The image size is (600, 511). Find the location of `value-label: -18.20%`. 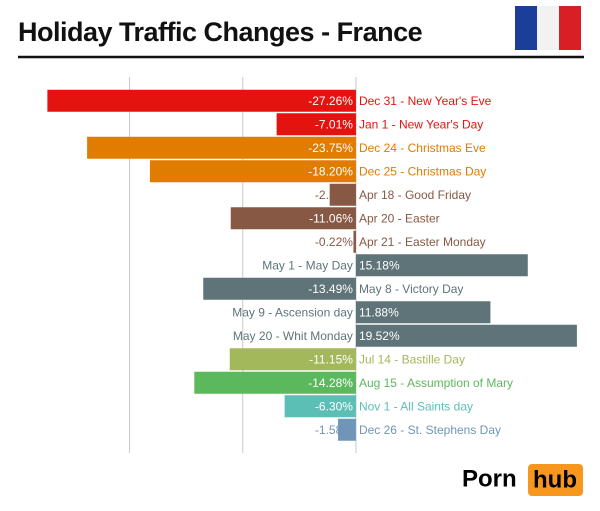

value-label: -18.20% is located at coordinates (330, 171).